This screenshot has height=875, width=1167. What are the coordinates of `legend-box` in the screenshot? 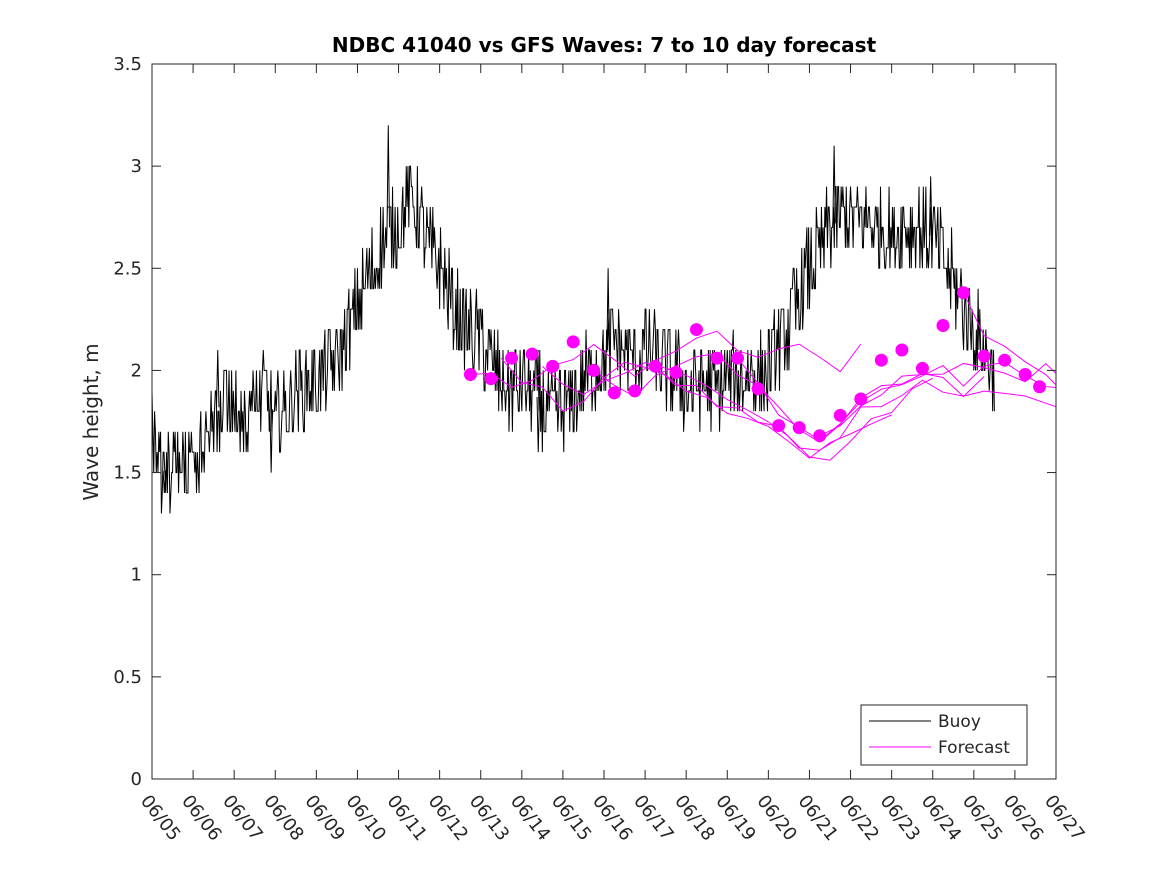 It's located at (944, 735).